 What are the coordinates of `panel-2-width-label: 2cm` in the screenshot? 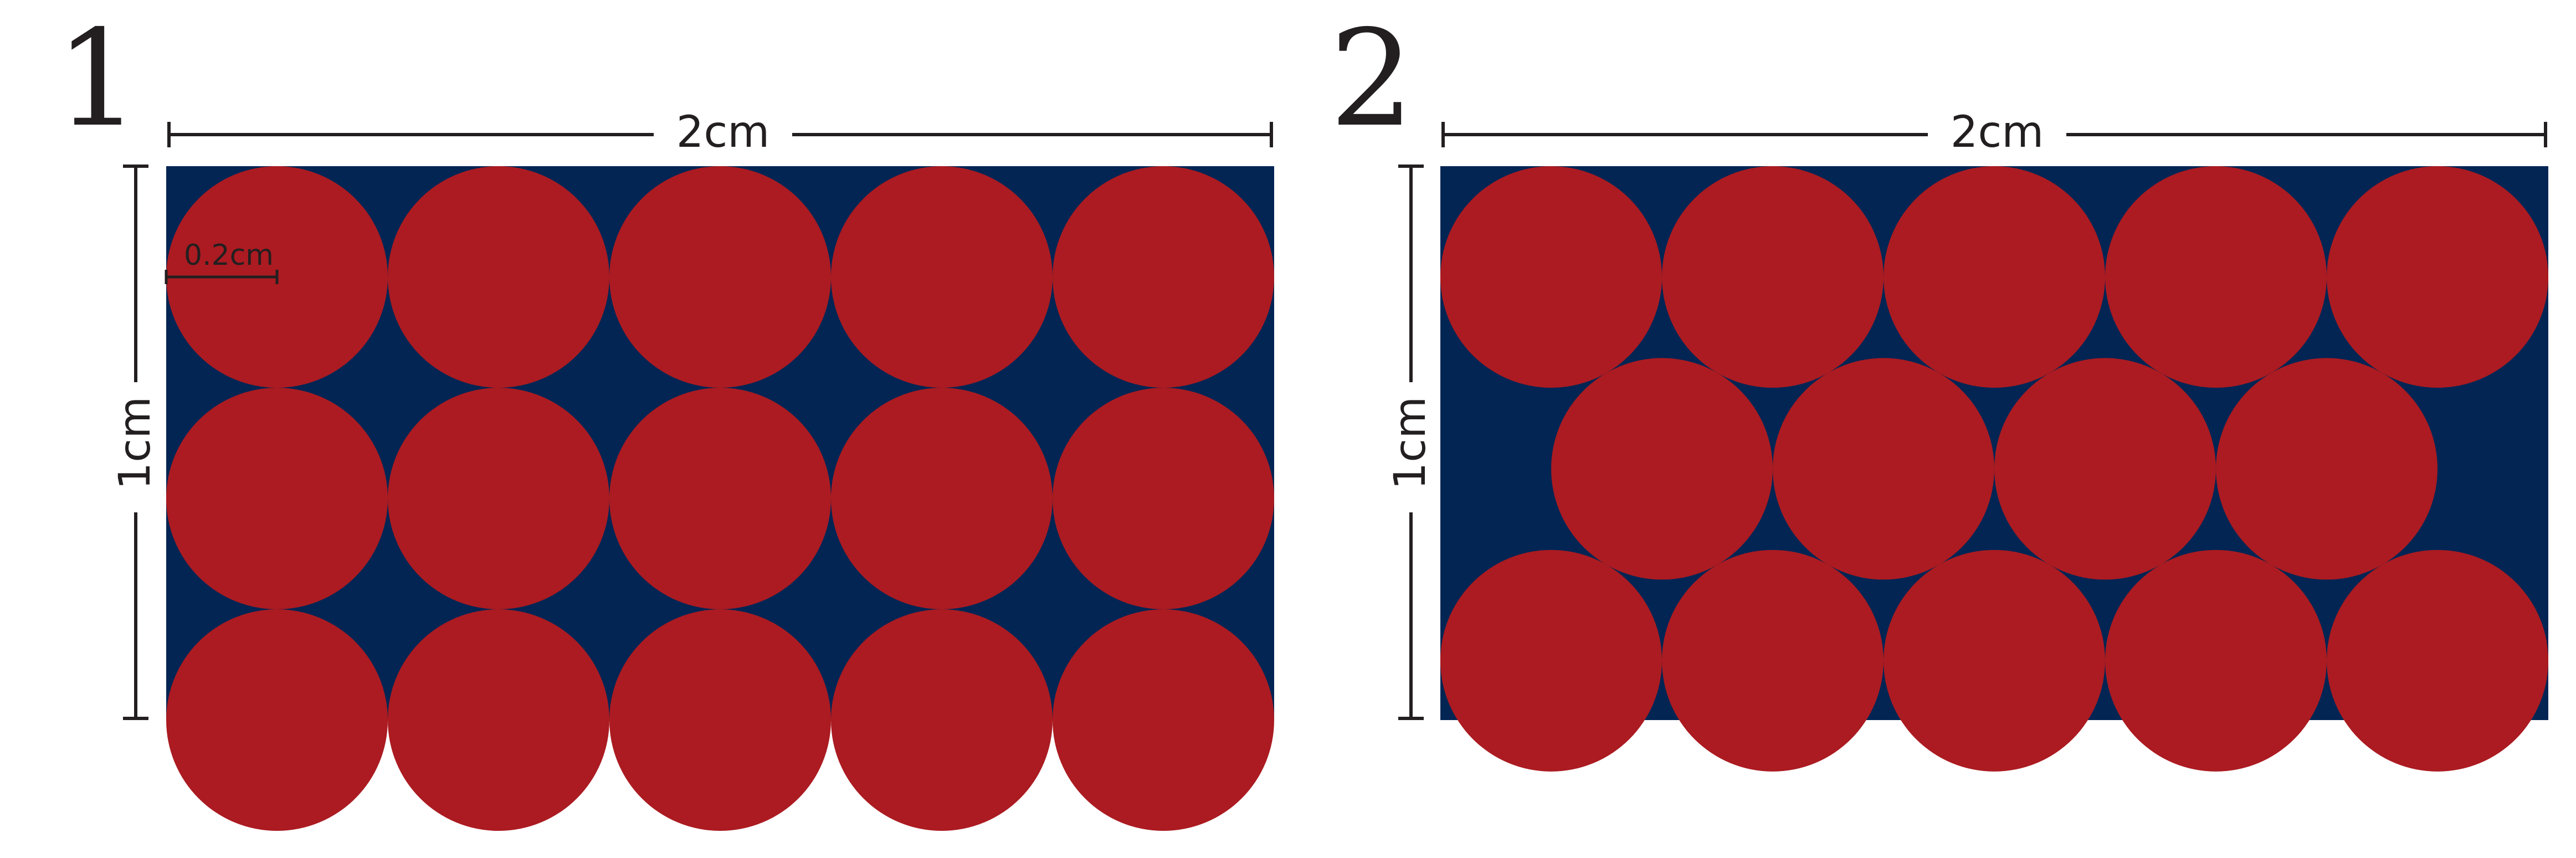 It's located at (1997, 132).